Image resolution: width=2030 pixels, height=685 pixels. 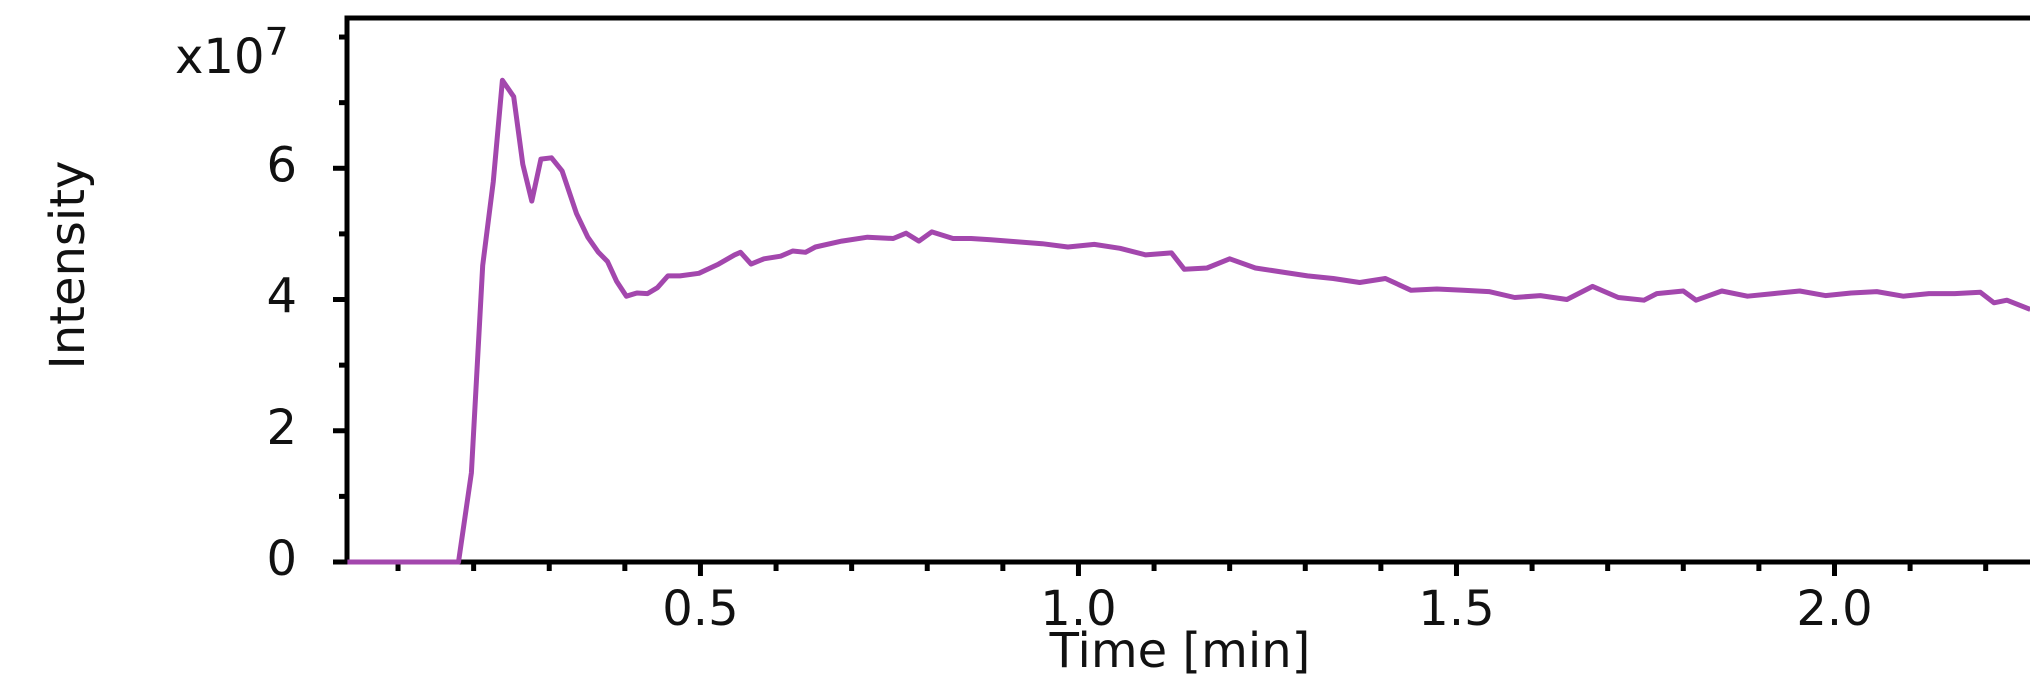 What do you see at coordinates (219, 57) in the screenshot?
I see `y-scale-base: x10` at bounding box center [219, 57].